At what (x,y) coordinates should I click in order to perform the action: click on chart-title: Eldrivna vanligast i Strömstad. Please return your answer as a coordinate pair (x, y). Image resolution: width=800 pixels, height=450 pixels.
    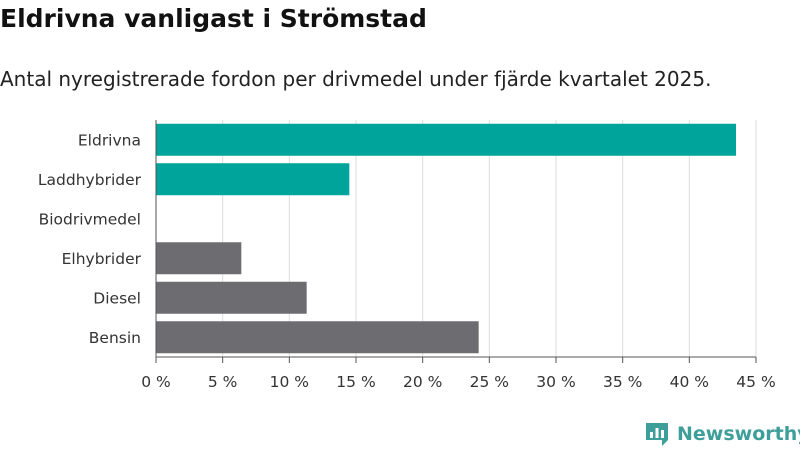
    Looking at the image, I should click on (213, 18).